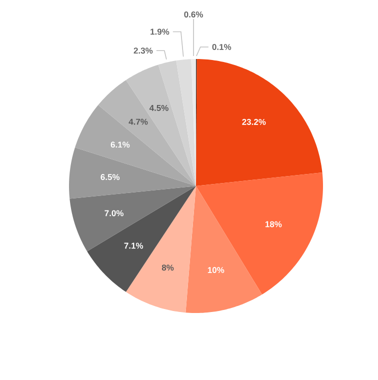  I want to click on data-label: 2.3%, so click(143, 51).